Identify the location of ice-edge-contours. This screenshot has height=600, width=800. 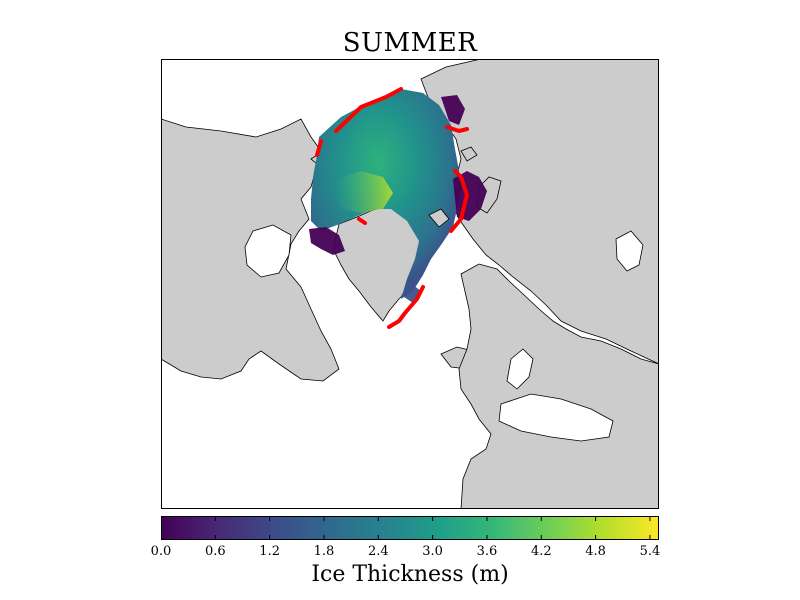
(392, 208).